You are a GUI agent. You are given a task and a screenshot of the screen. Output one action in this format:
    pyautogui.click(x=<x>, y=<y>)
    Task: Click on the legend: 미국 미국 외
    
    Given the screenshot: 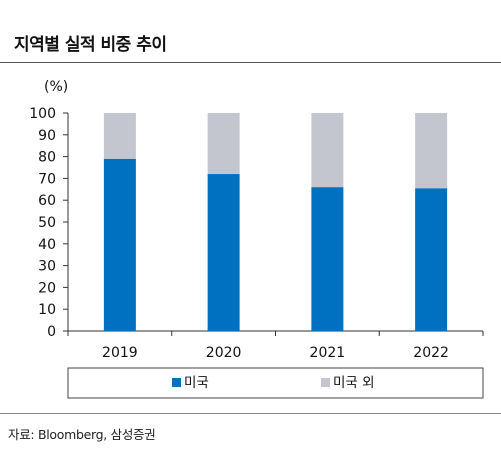 What is the action you would take?
    pyautogui.click(x=275, y=383)
    